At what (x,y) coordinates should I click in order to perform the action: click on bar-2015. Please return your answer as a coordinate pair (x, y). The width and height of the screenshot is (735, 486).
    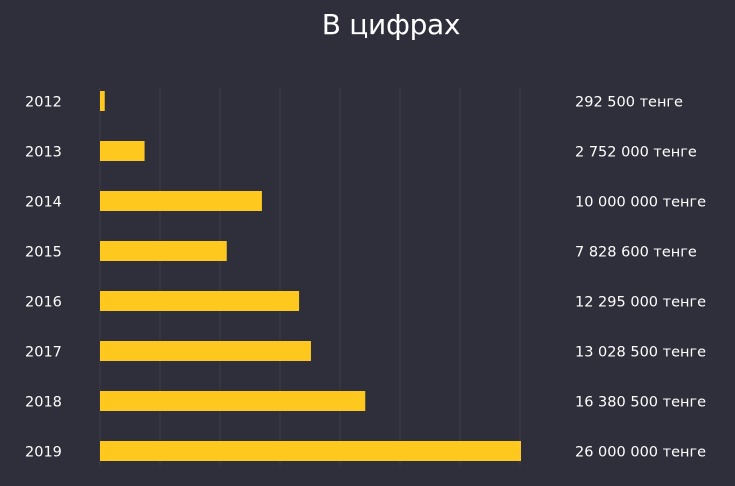
    Looking at the image, I should click on (163, 251).